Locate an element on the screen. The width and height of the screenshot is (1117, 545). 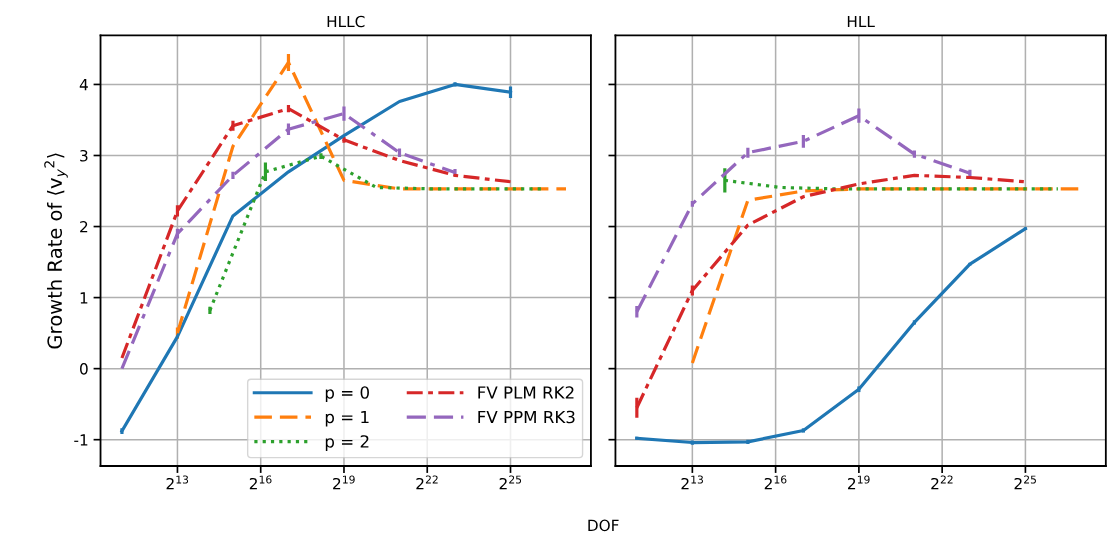
y-tick-label: 2 is located at coordinates (84, 227).